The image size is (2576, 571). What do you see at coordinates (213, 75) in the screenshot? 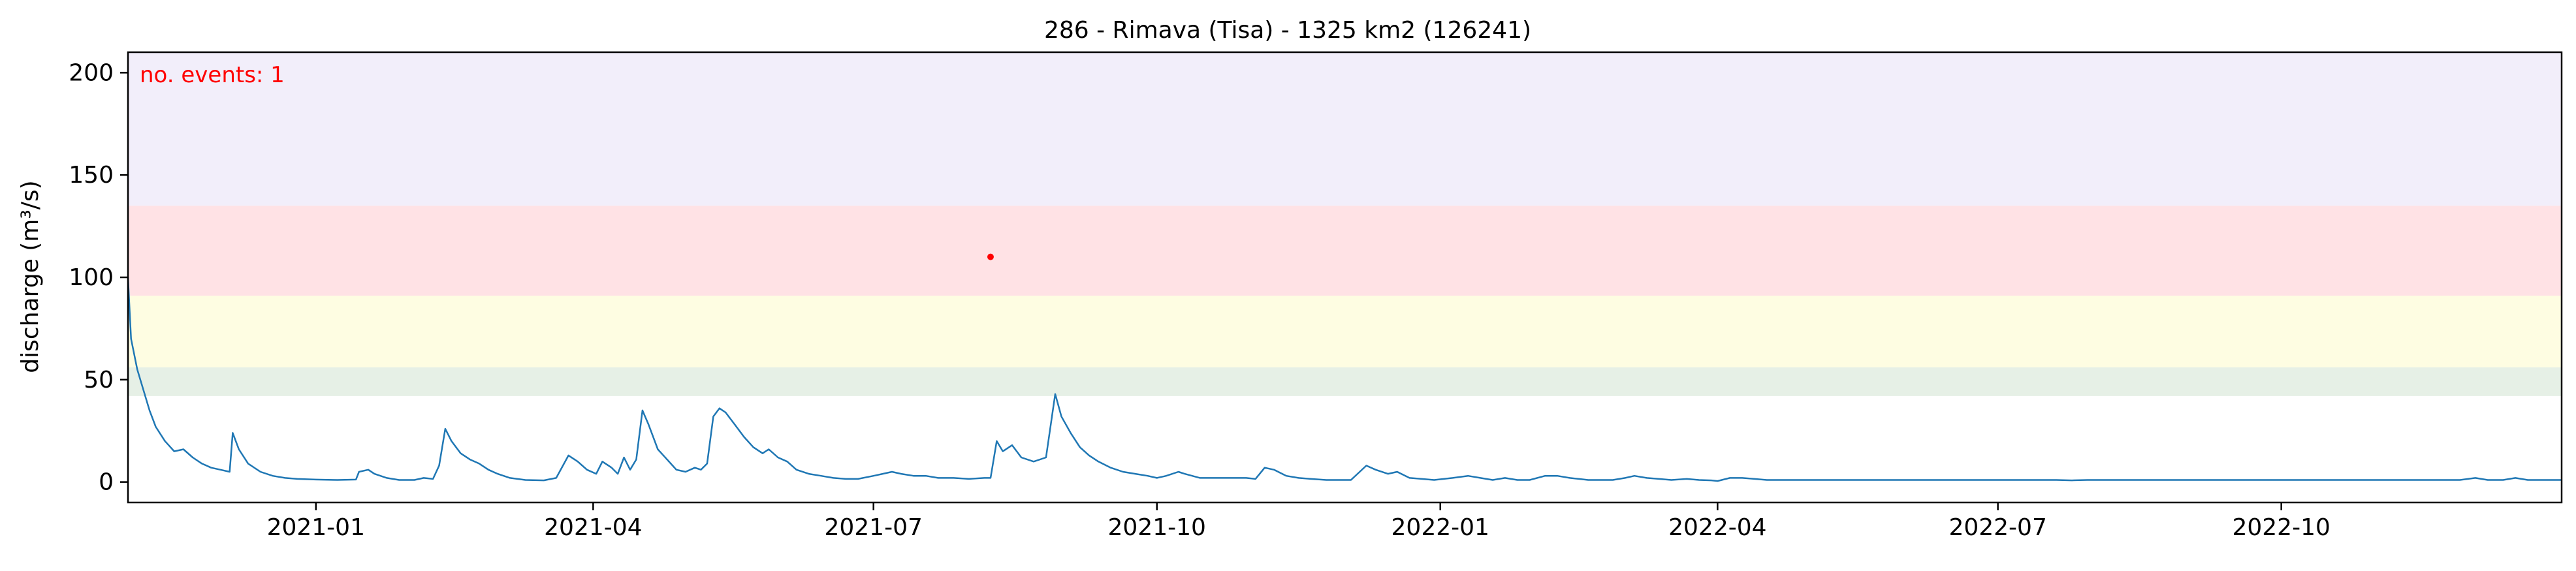
I see `events-annotation: no. events: 1` at bounding box center [213, 75].